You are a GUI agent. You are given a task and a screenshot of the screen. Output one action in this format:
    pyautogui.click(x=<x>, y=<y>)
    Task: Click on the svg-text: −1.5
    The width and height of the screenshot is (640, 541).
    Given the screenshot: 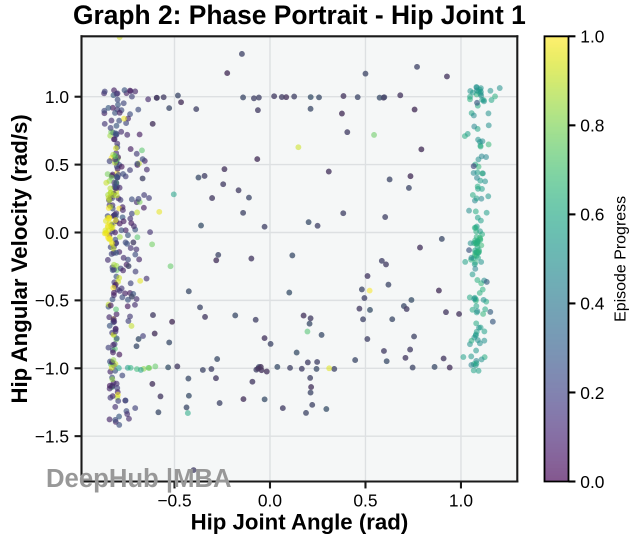 What is the action you would take?
    pyautogui.click(x=52, y=436)
    